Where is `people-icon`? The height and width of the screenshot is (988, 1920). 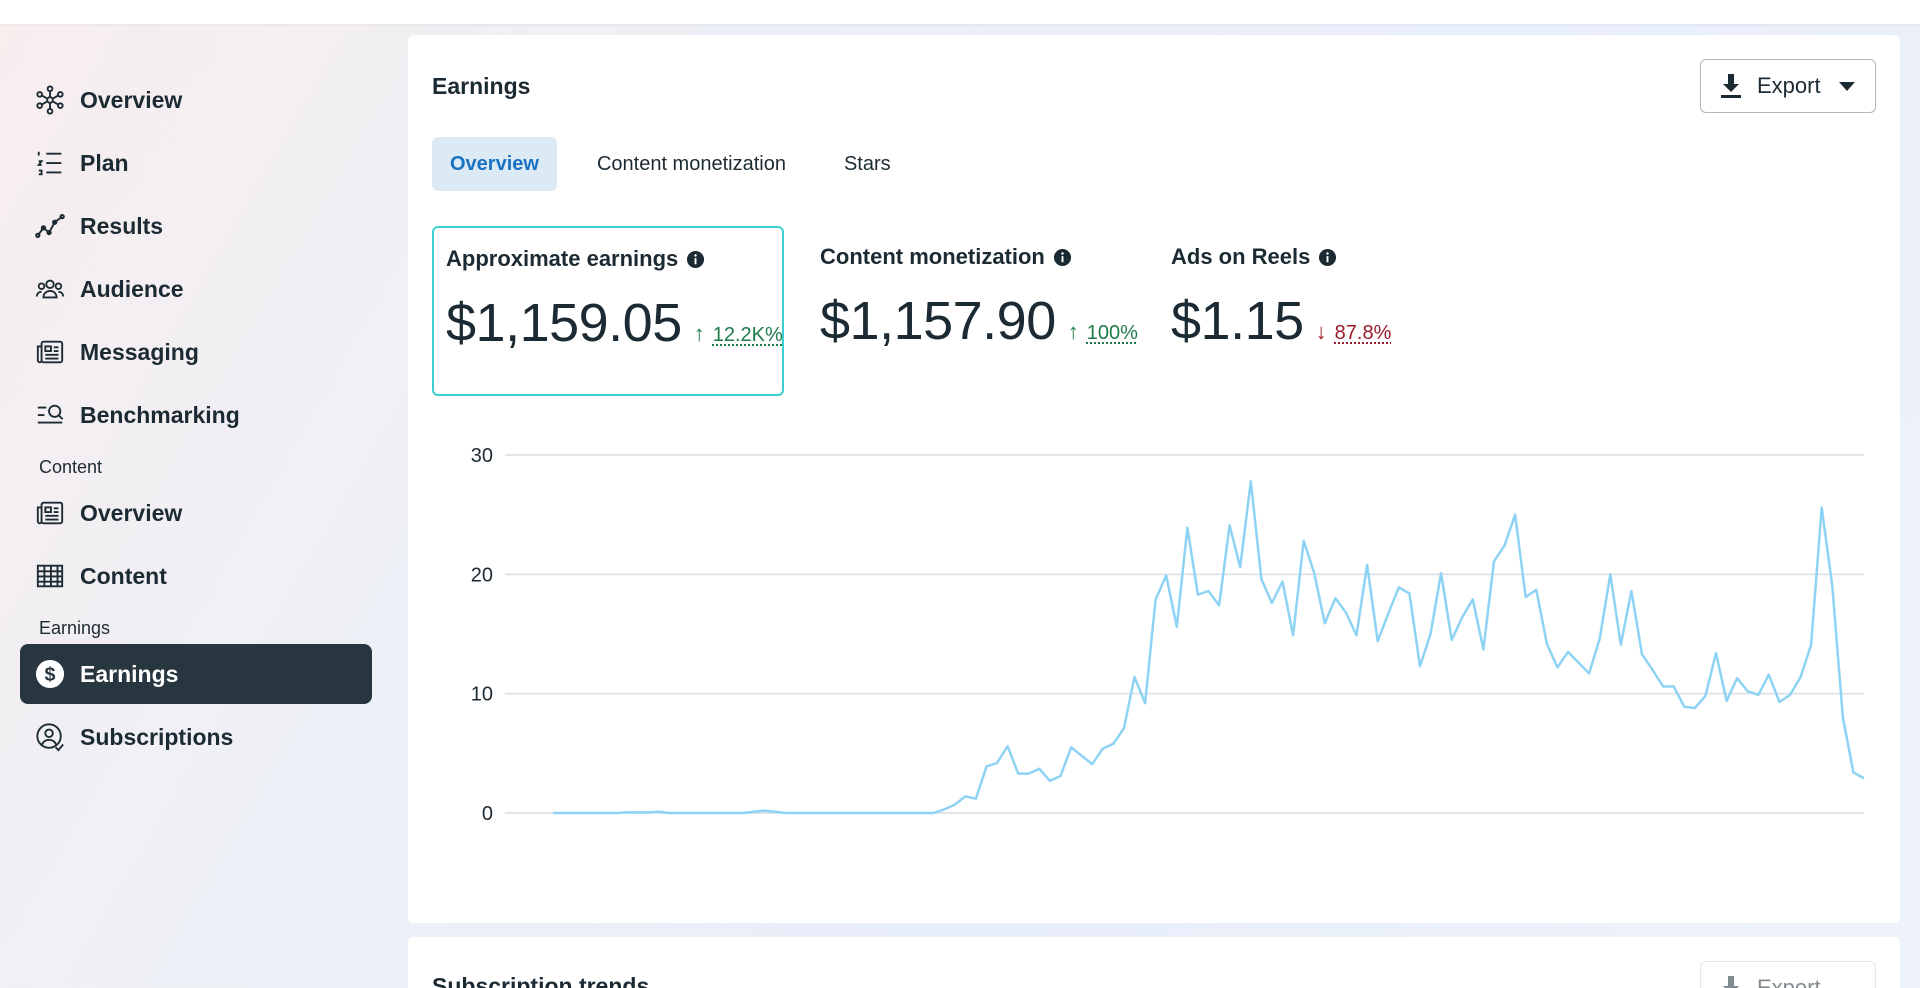 people-icon is located at coordinates (50, 289).